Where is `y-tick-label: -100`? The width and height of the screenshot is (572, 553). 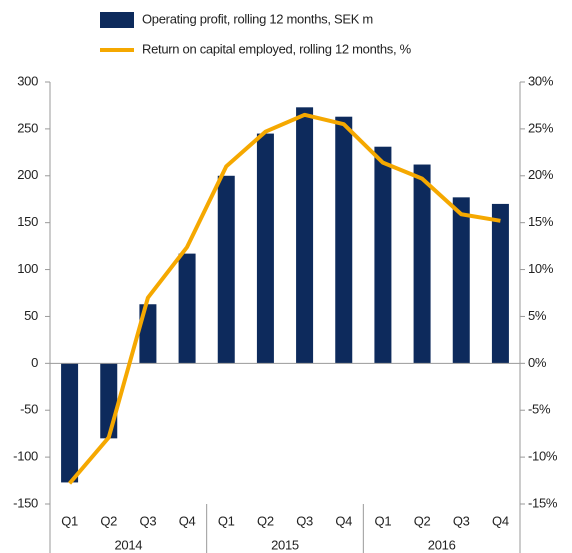
y-tick-label: -100 is located at coordinates (25, 456).